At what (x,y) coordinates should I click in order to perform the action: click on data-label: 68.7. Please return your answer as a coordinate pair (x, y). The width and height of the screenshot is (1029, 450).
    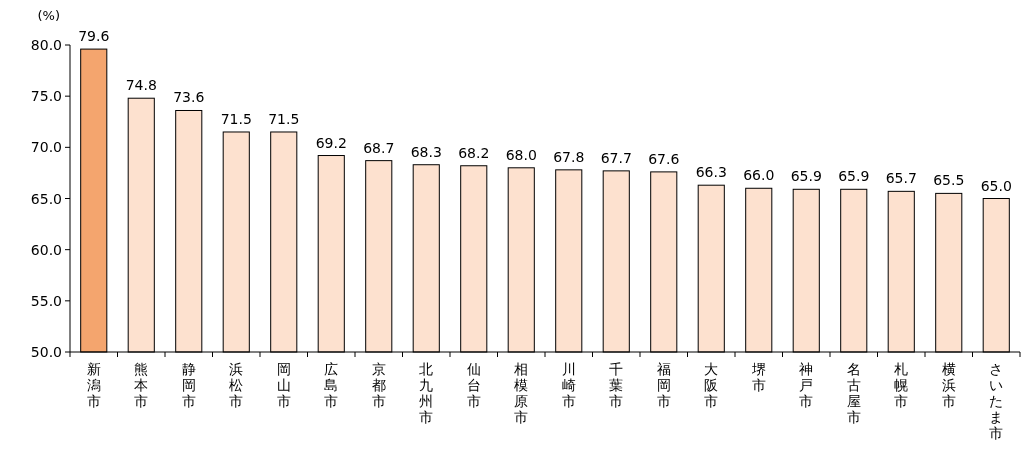
    Looking at the image, I should click on (379, 147).